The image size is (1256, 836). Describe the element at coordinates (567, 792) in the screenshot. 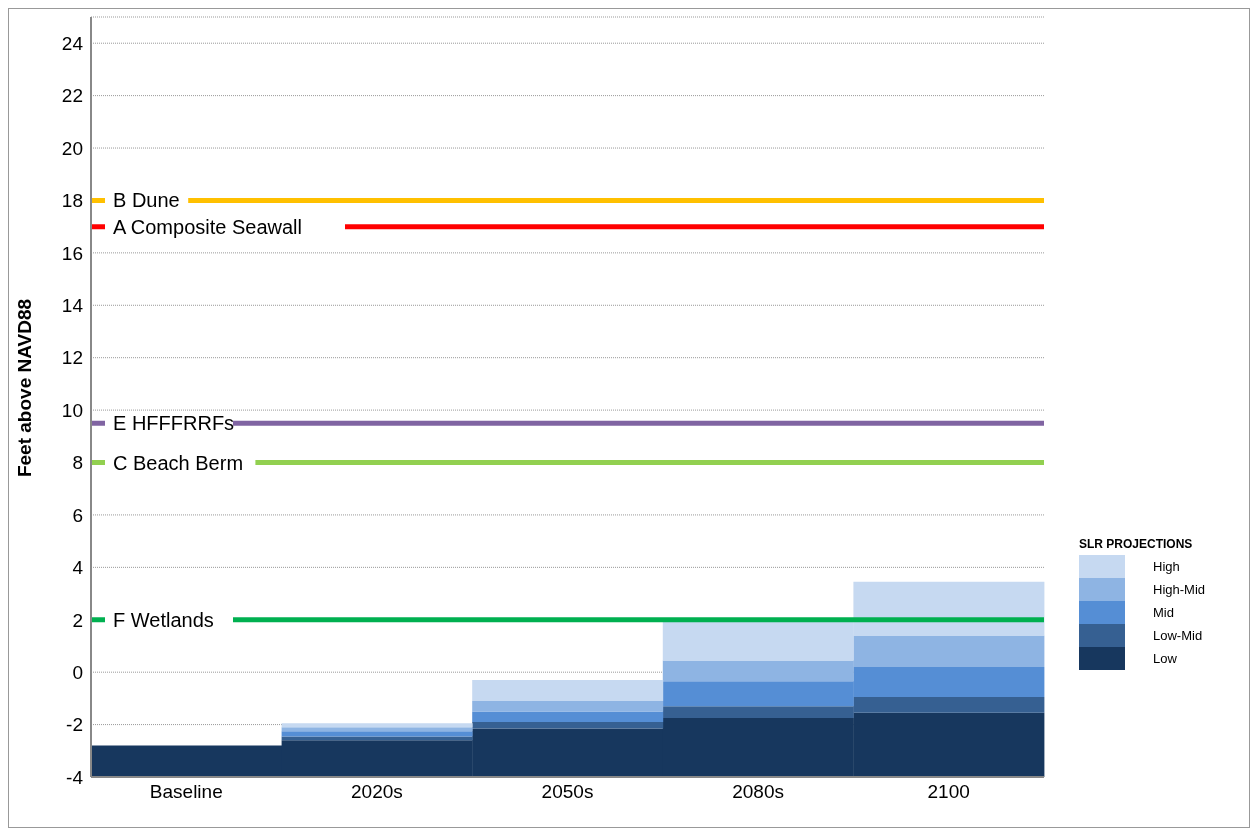

I see `x-tick-label: 2050s` at that location.